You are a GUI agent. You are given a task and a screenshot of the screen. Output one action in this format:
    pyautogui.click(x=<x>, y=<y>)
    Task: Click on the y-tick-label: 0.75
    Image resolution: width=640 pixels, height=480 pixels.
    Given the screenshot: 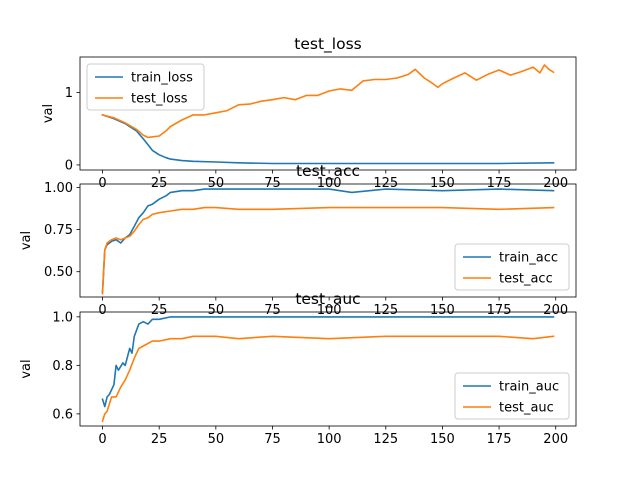 What is the action you would take?
    pyautogui.click(x=58, y=230)
    